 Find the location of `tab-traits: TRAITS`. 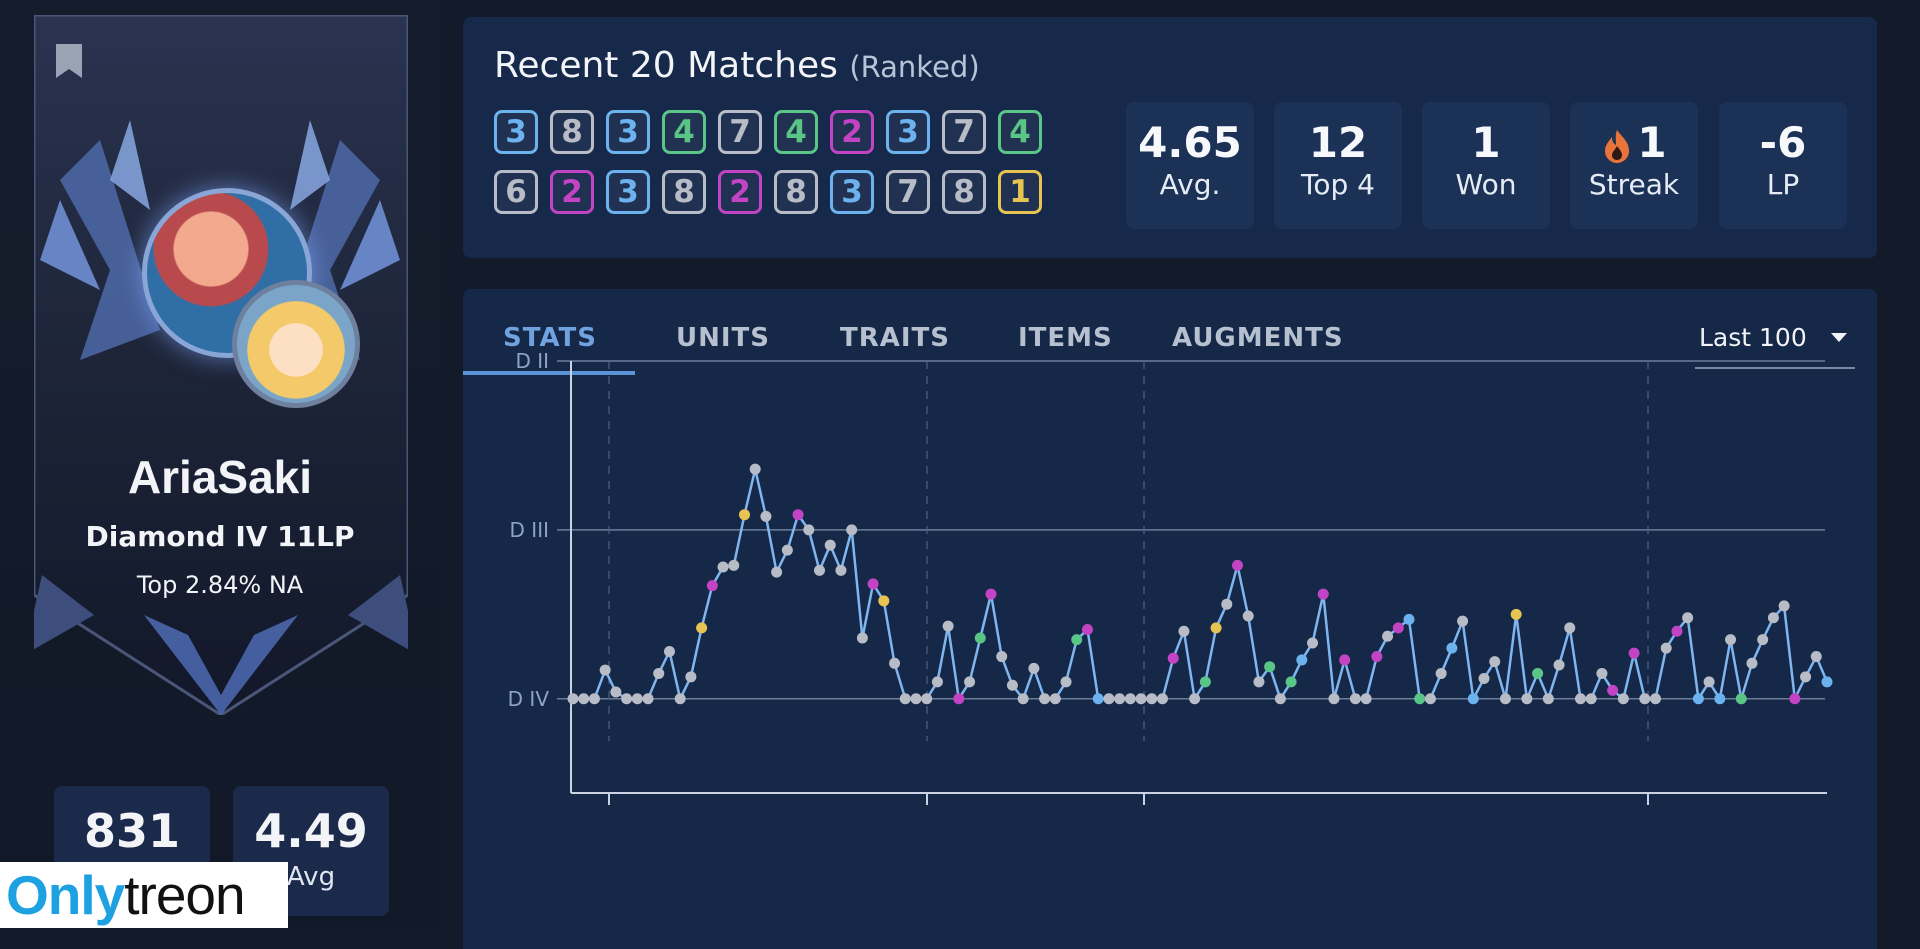

tab-traits: TRAITS is located at coordinates (895, 338).